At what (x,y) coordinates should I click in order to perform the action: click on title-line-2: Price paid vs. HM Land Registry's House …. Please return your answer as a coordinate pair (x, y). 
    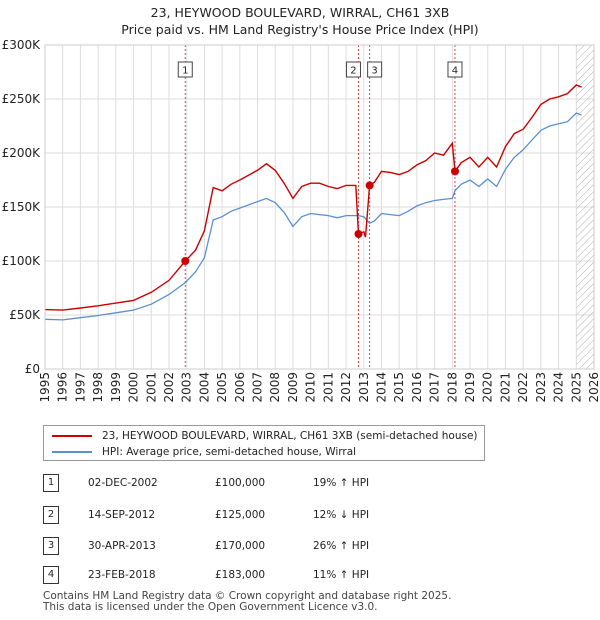
    Looking at the image, I should click on (300, 29).